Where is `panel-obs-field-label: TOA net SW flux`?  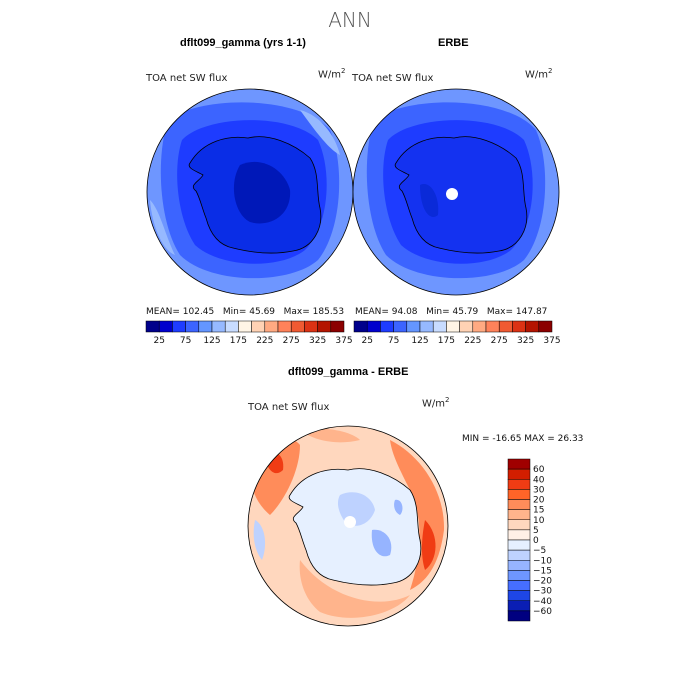
panel-obs-field-label: TOA net SW flux is located at coordinates (393, 78).